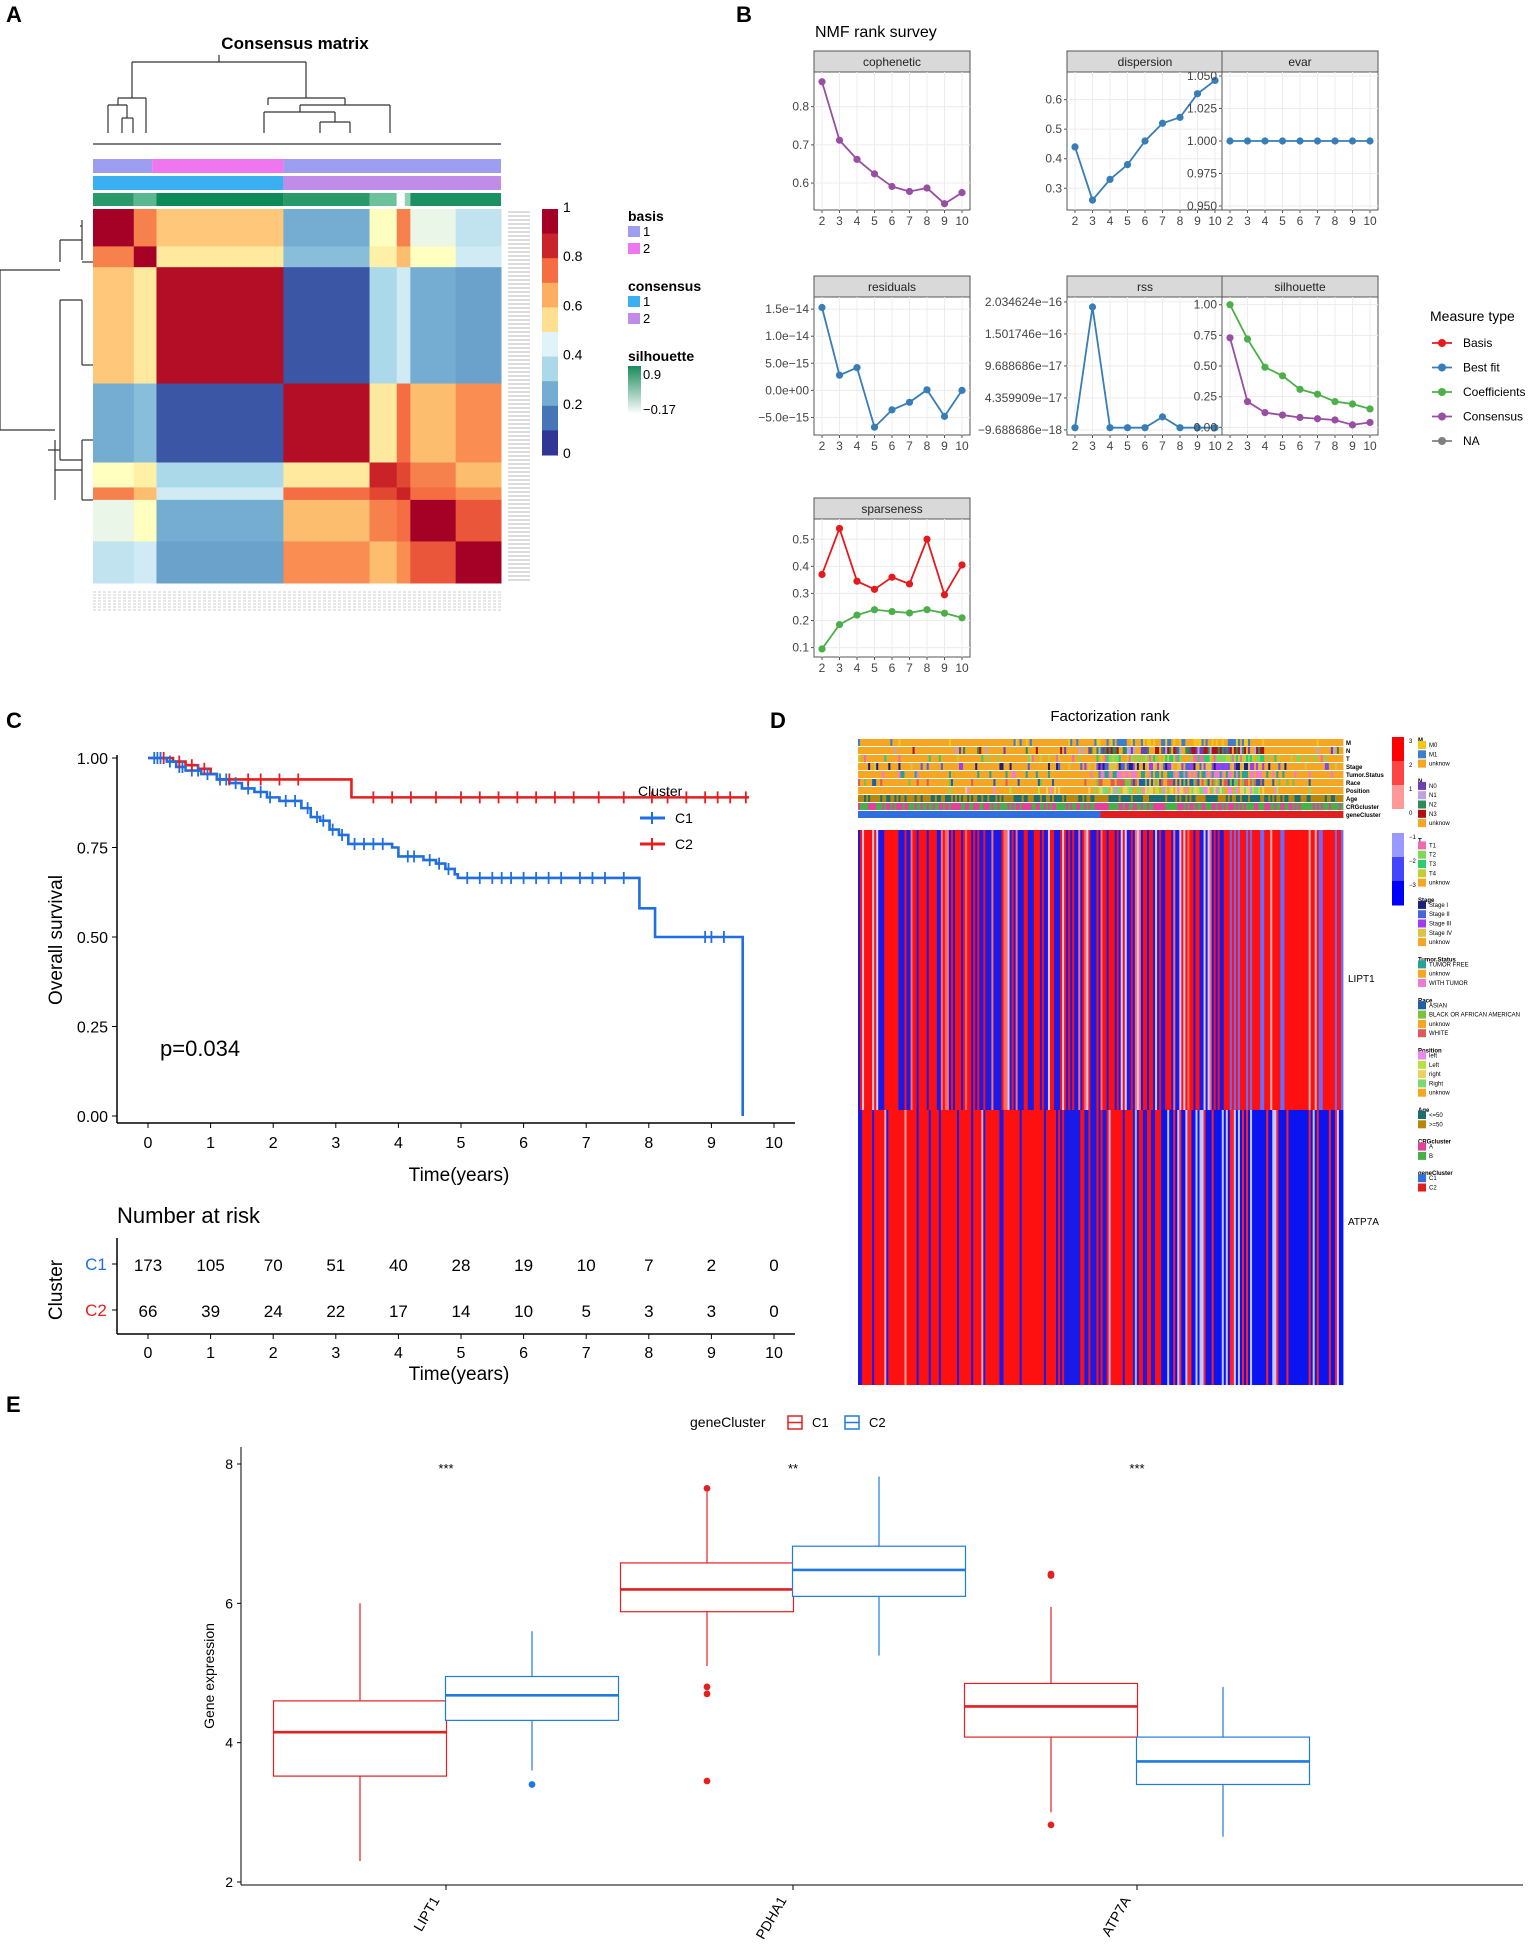  What do you see at coordinates (14, 14) in the screenshot?
I see `panel-label-a: A` at bounding box center [14, 14].